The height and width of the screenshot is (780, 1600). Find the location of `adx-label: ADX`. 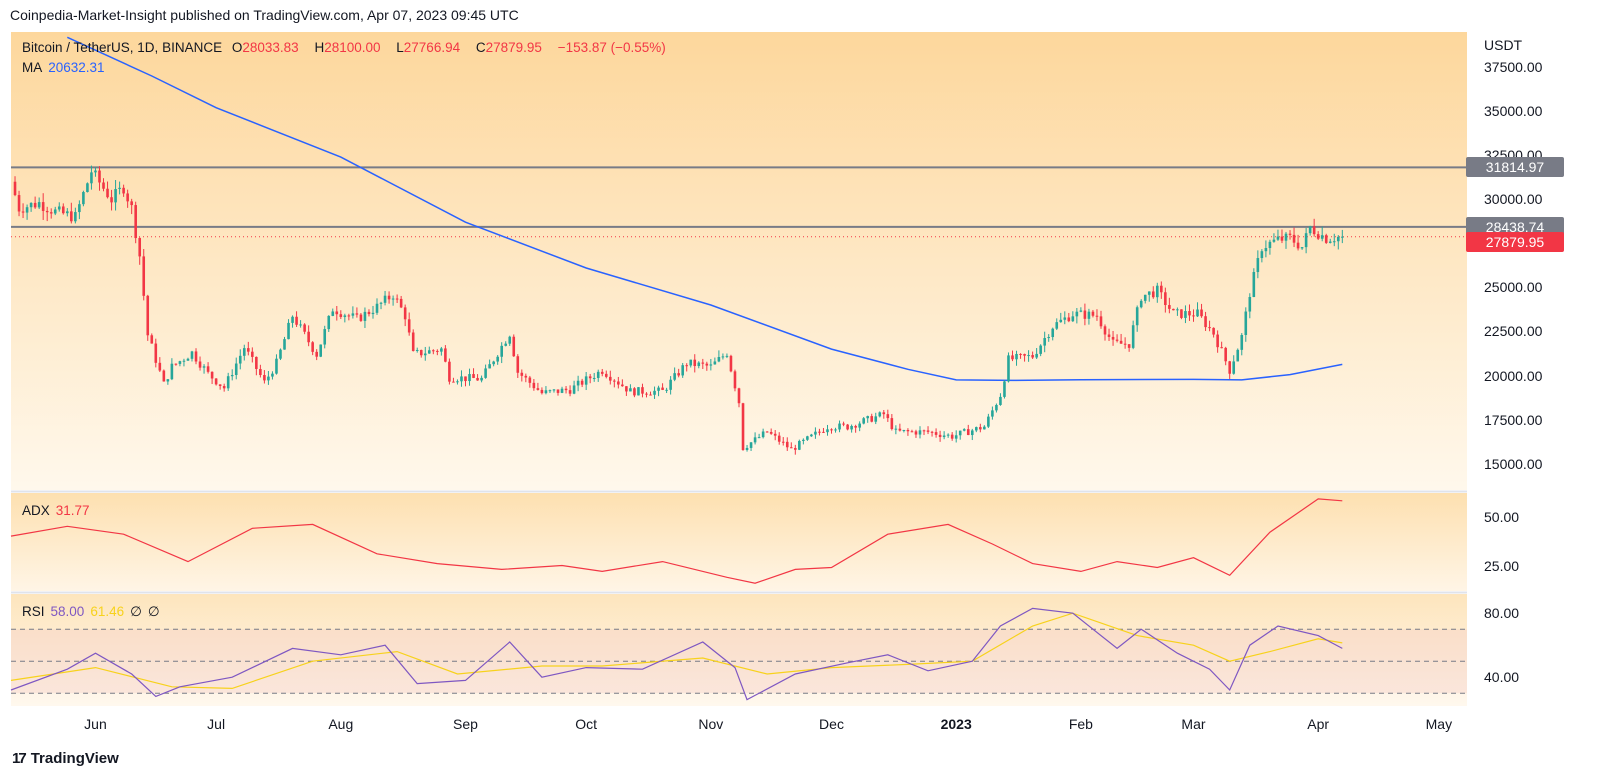

adx-label: ADX is located at coordinates (36, 510).